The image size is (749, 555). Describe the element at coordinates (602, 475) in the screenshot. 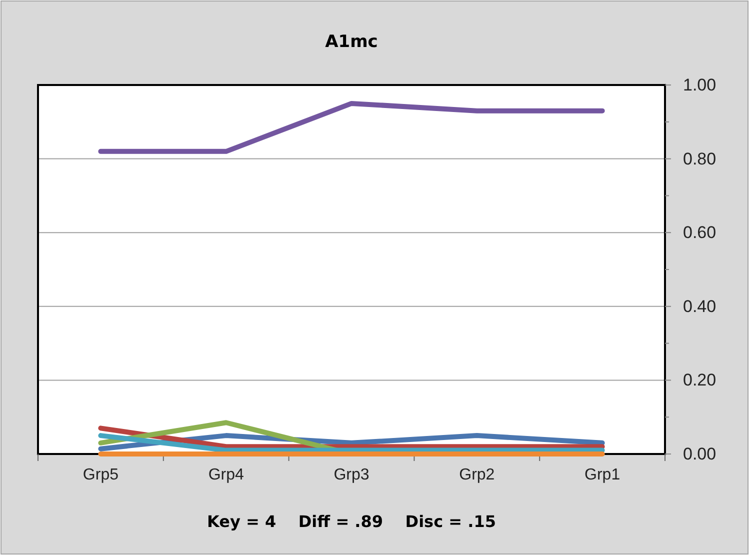

I see `x-tick-label: Grp1` at that location.